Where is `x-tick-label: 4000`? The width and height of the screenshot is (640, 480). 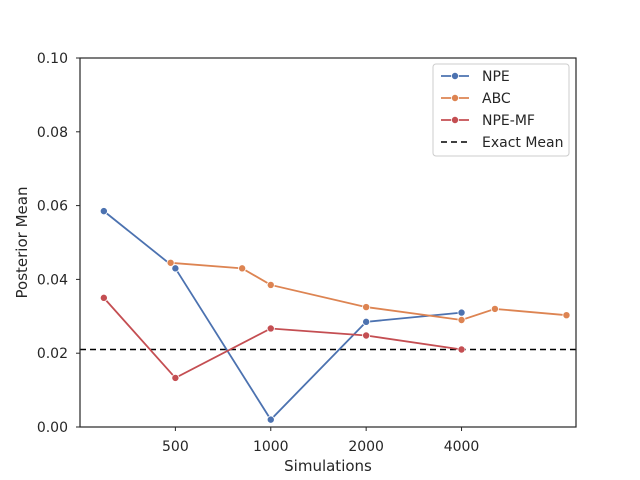 x-tick-label: 4000 is located at coordinates (462, 447).